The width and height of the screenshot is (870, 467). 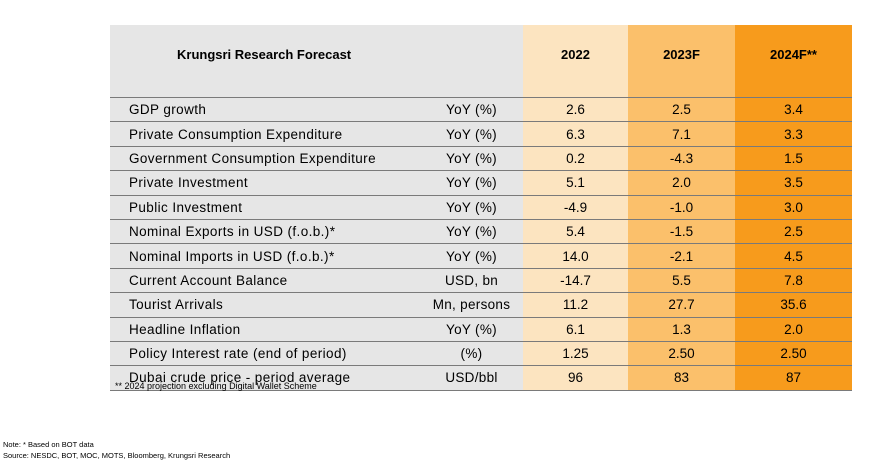 I want to click on row-label: Private Investment, so click(x=265, y=183).